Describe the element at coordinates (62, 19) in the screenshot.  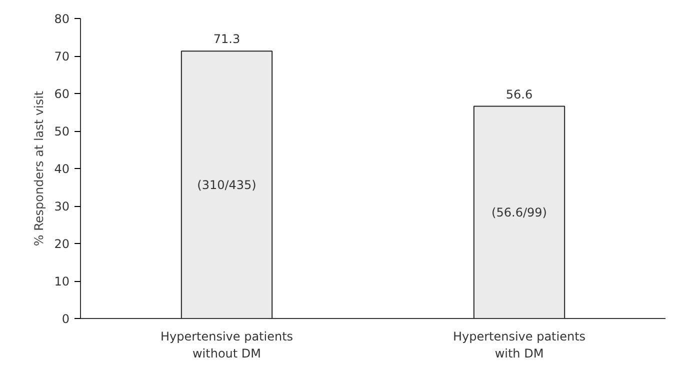
I see `y-tick-label: 80` at that location.